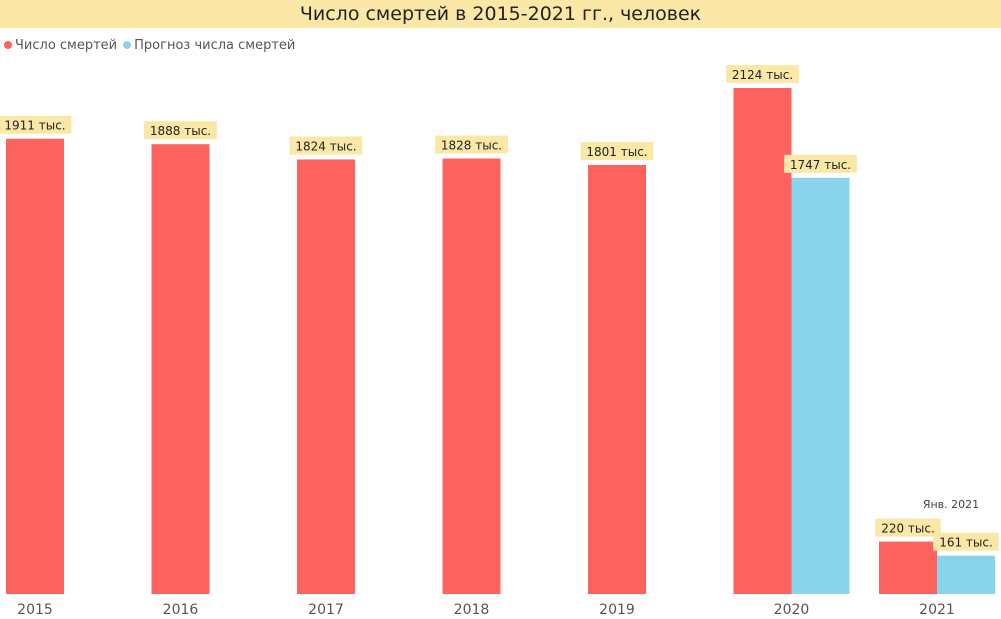  What do you see at coordinates (617, 379) in the screenshot?
I see `bar-deaths-2019` at bounding box center [617, 379].